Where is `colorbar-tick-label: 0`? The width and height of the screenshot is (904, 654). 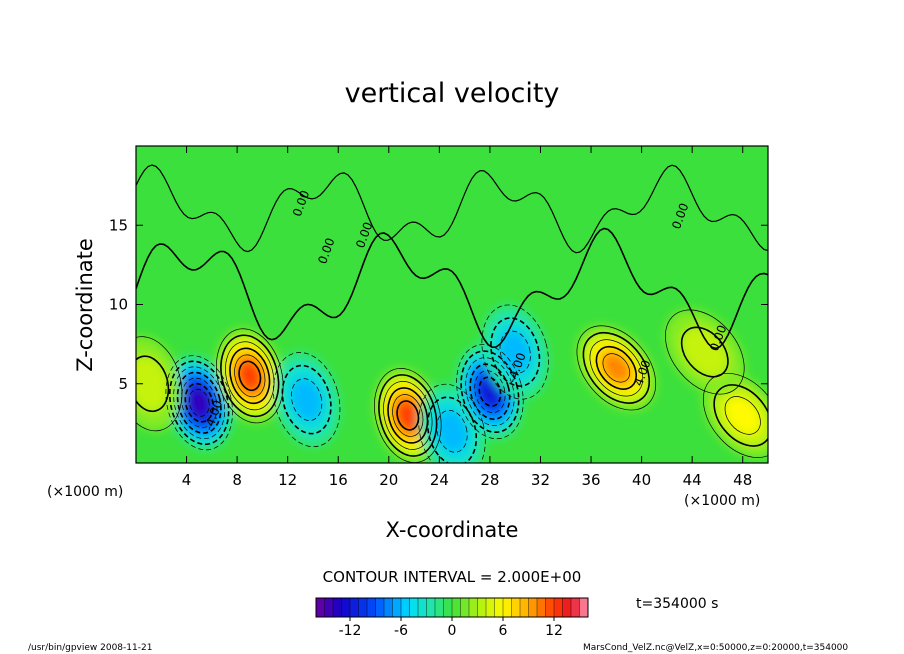 colorbar-tick-label: 0 is located at coordinates (452, 631).